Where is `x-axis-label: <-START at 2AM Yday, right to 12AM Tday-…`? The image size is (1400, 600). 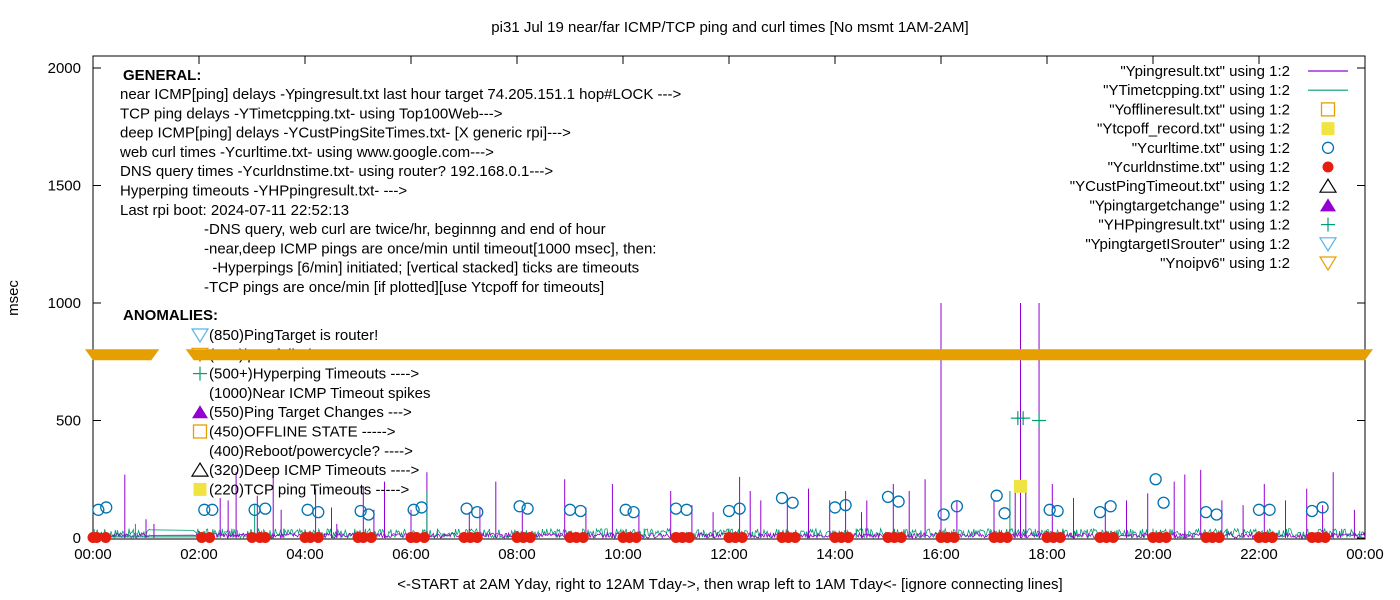 x-axis-label: <-START at 2AM Yday, right to 12AM Tday-… is located at coordinates (729, 584).